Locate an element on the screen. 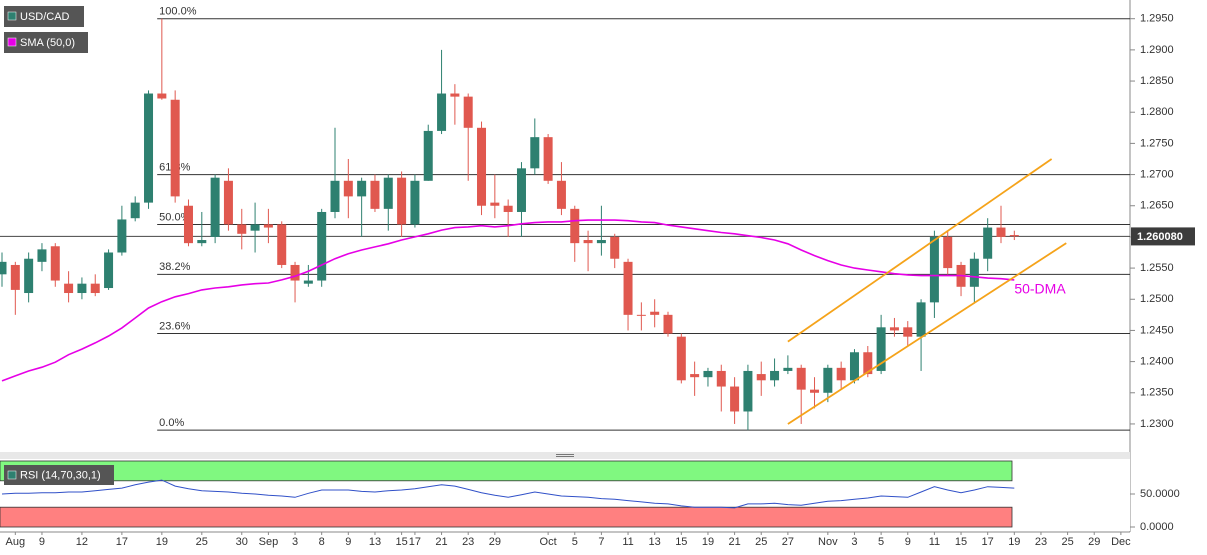 Image resolution: width=1207 pixels, height=555 pixels. x-tick-label: 27 is located at coordinates (788, 542).